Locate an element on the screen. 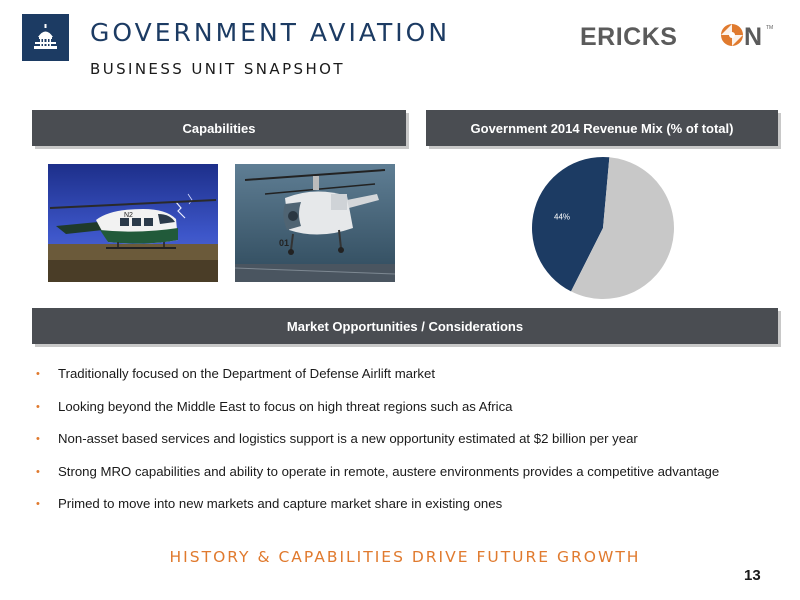 This screenshot has width=800, height=600. revenue-mix-header: Government 2014 Revenue Mix (% of total) is located at coordinates (602, 128).